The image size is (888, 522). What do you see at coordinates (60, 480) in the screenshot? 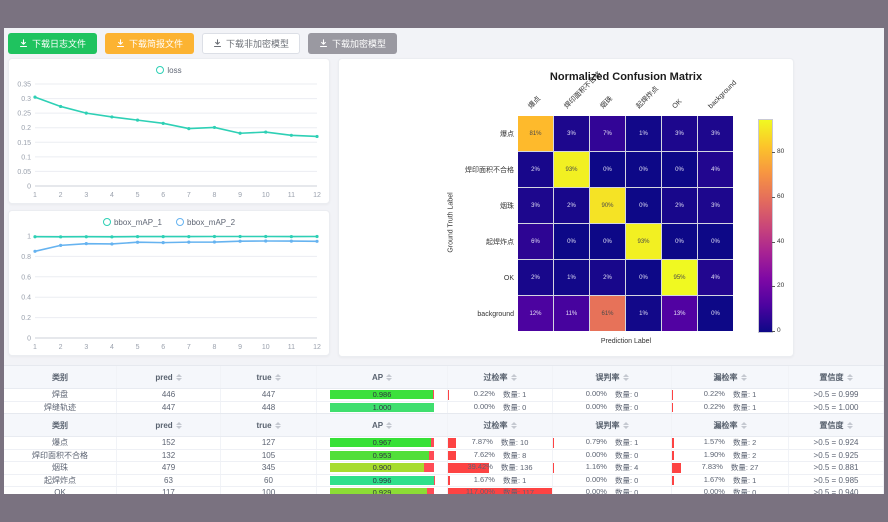
I see `class-cell: 起焊炸点` at bounding box center [60, 480].